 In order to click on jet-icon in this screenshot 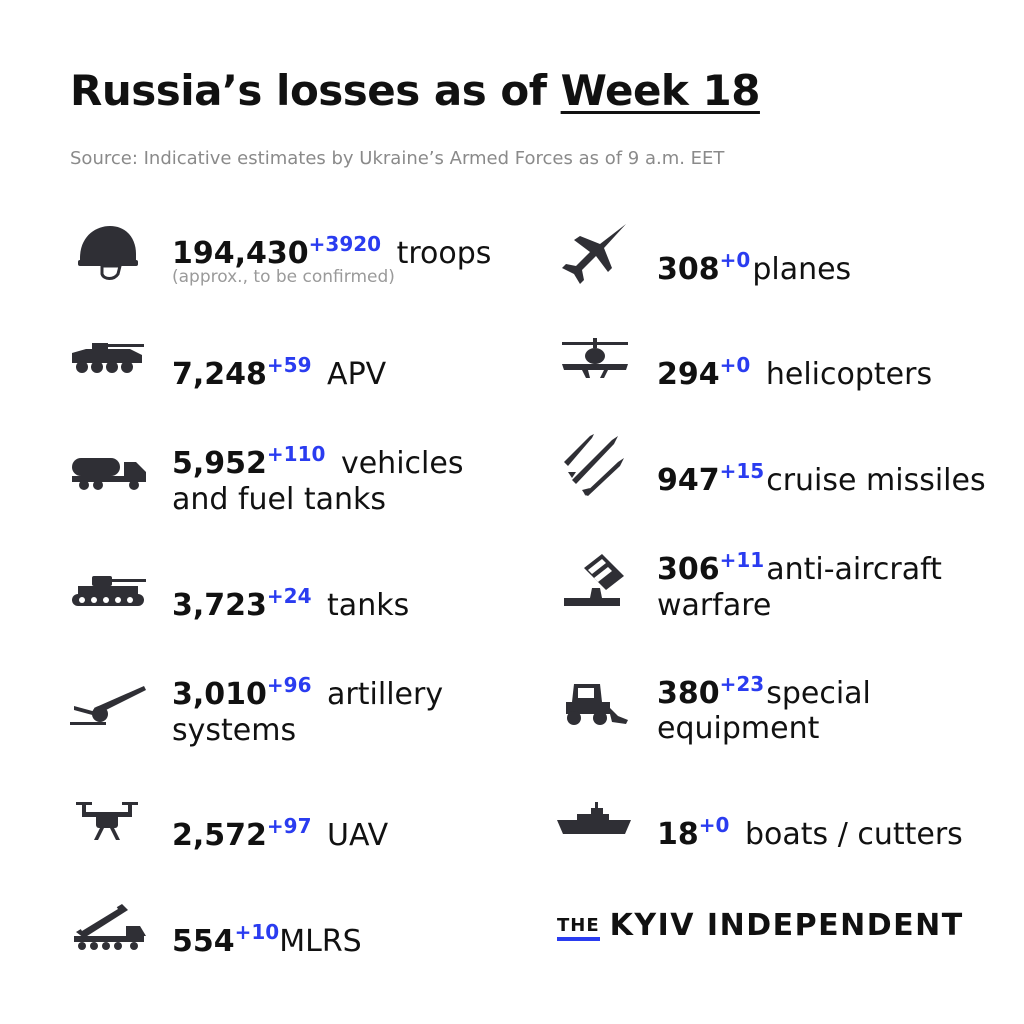, I will do `click(594, 254)`.